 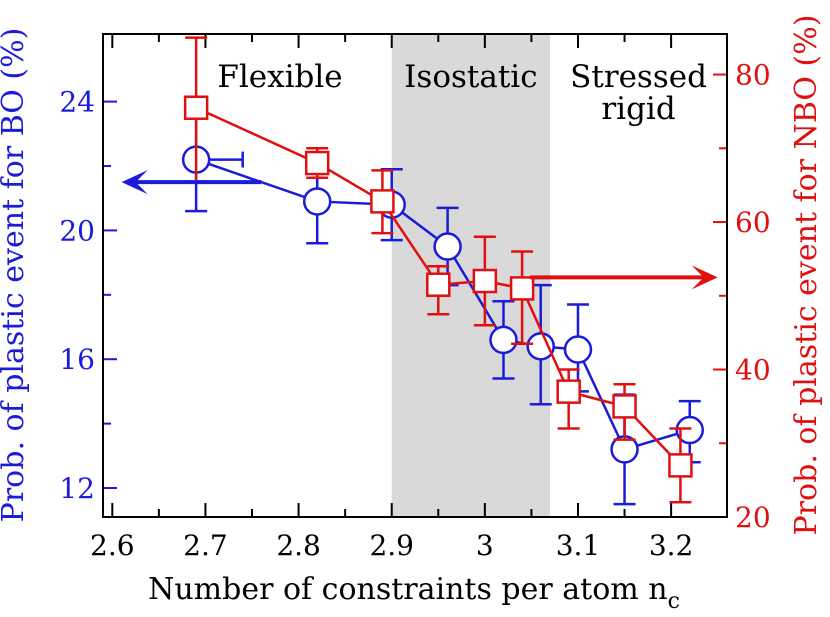 What do you see at coordinates (205, 545) in the screenshot?
I see `x-tick-label: 2.7` at bounding box center [205, 545].